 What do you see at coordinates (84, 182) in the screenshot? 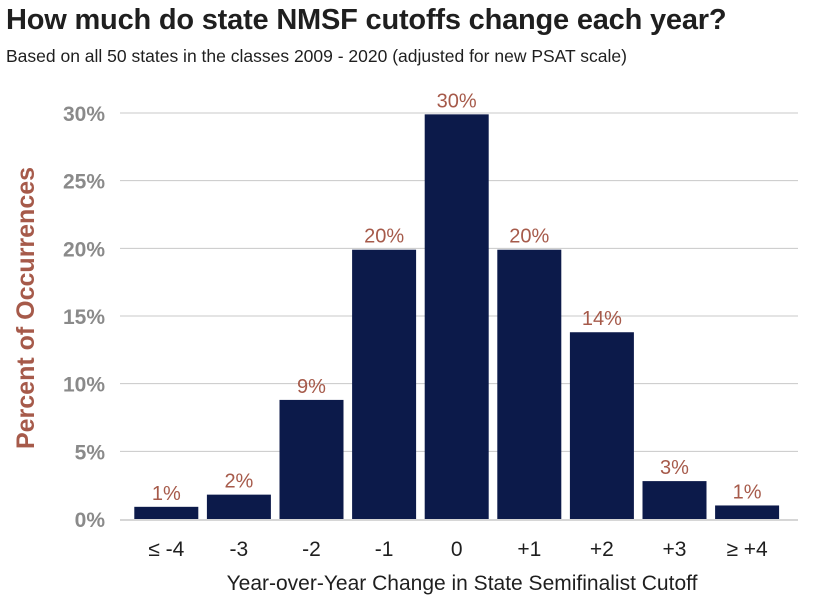
I see `y-tick-label: 25%` at bounding box center [84, 182].